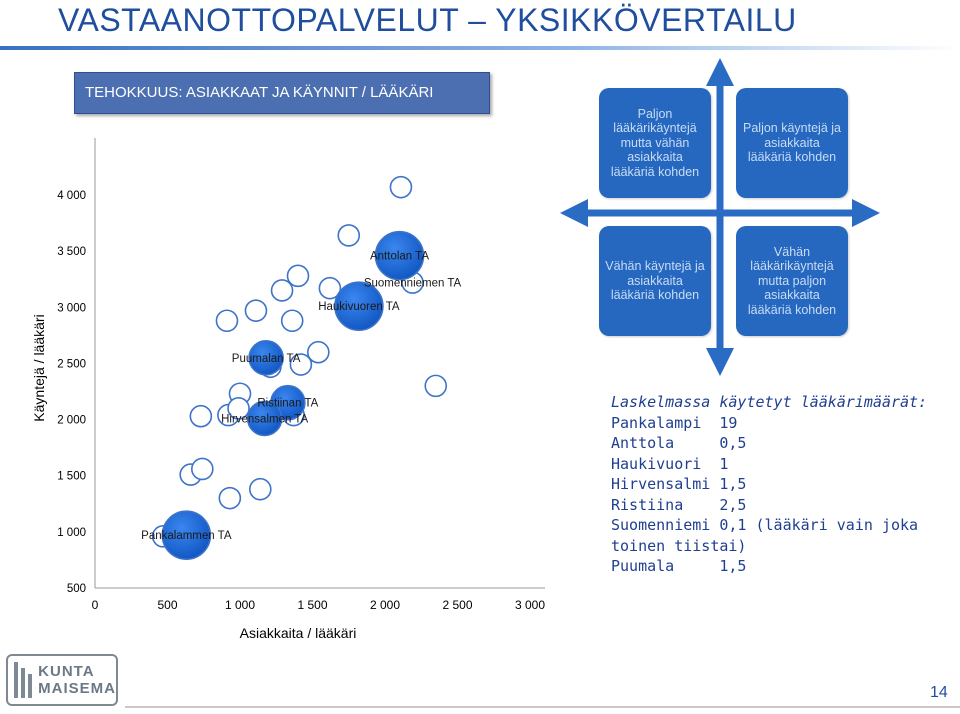  Describe the element at coordinates (679, 443) in the screenshot. I see `note-row: Anttola 0,5` at that location.